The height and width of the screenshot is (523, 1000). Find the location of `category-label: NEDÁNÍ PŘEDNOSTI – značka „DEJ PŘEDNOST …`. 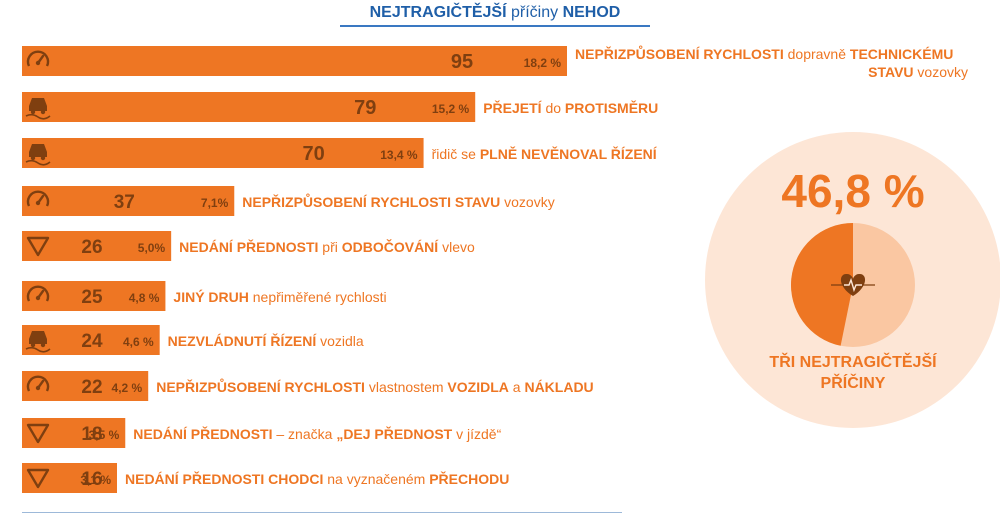

category-label: NEDÁNÍ PŘEDNOSTI – značka „DEJ PŘEDNOST … is located at coordinates (317, 433).